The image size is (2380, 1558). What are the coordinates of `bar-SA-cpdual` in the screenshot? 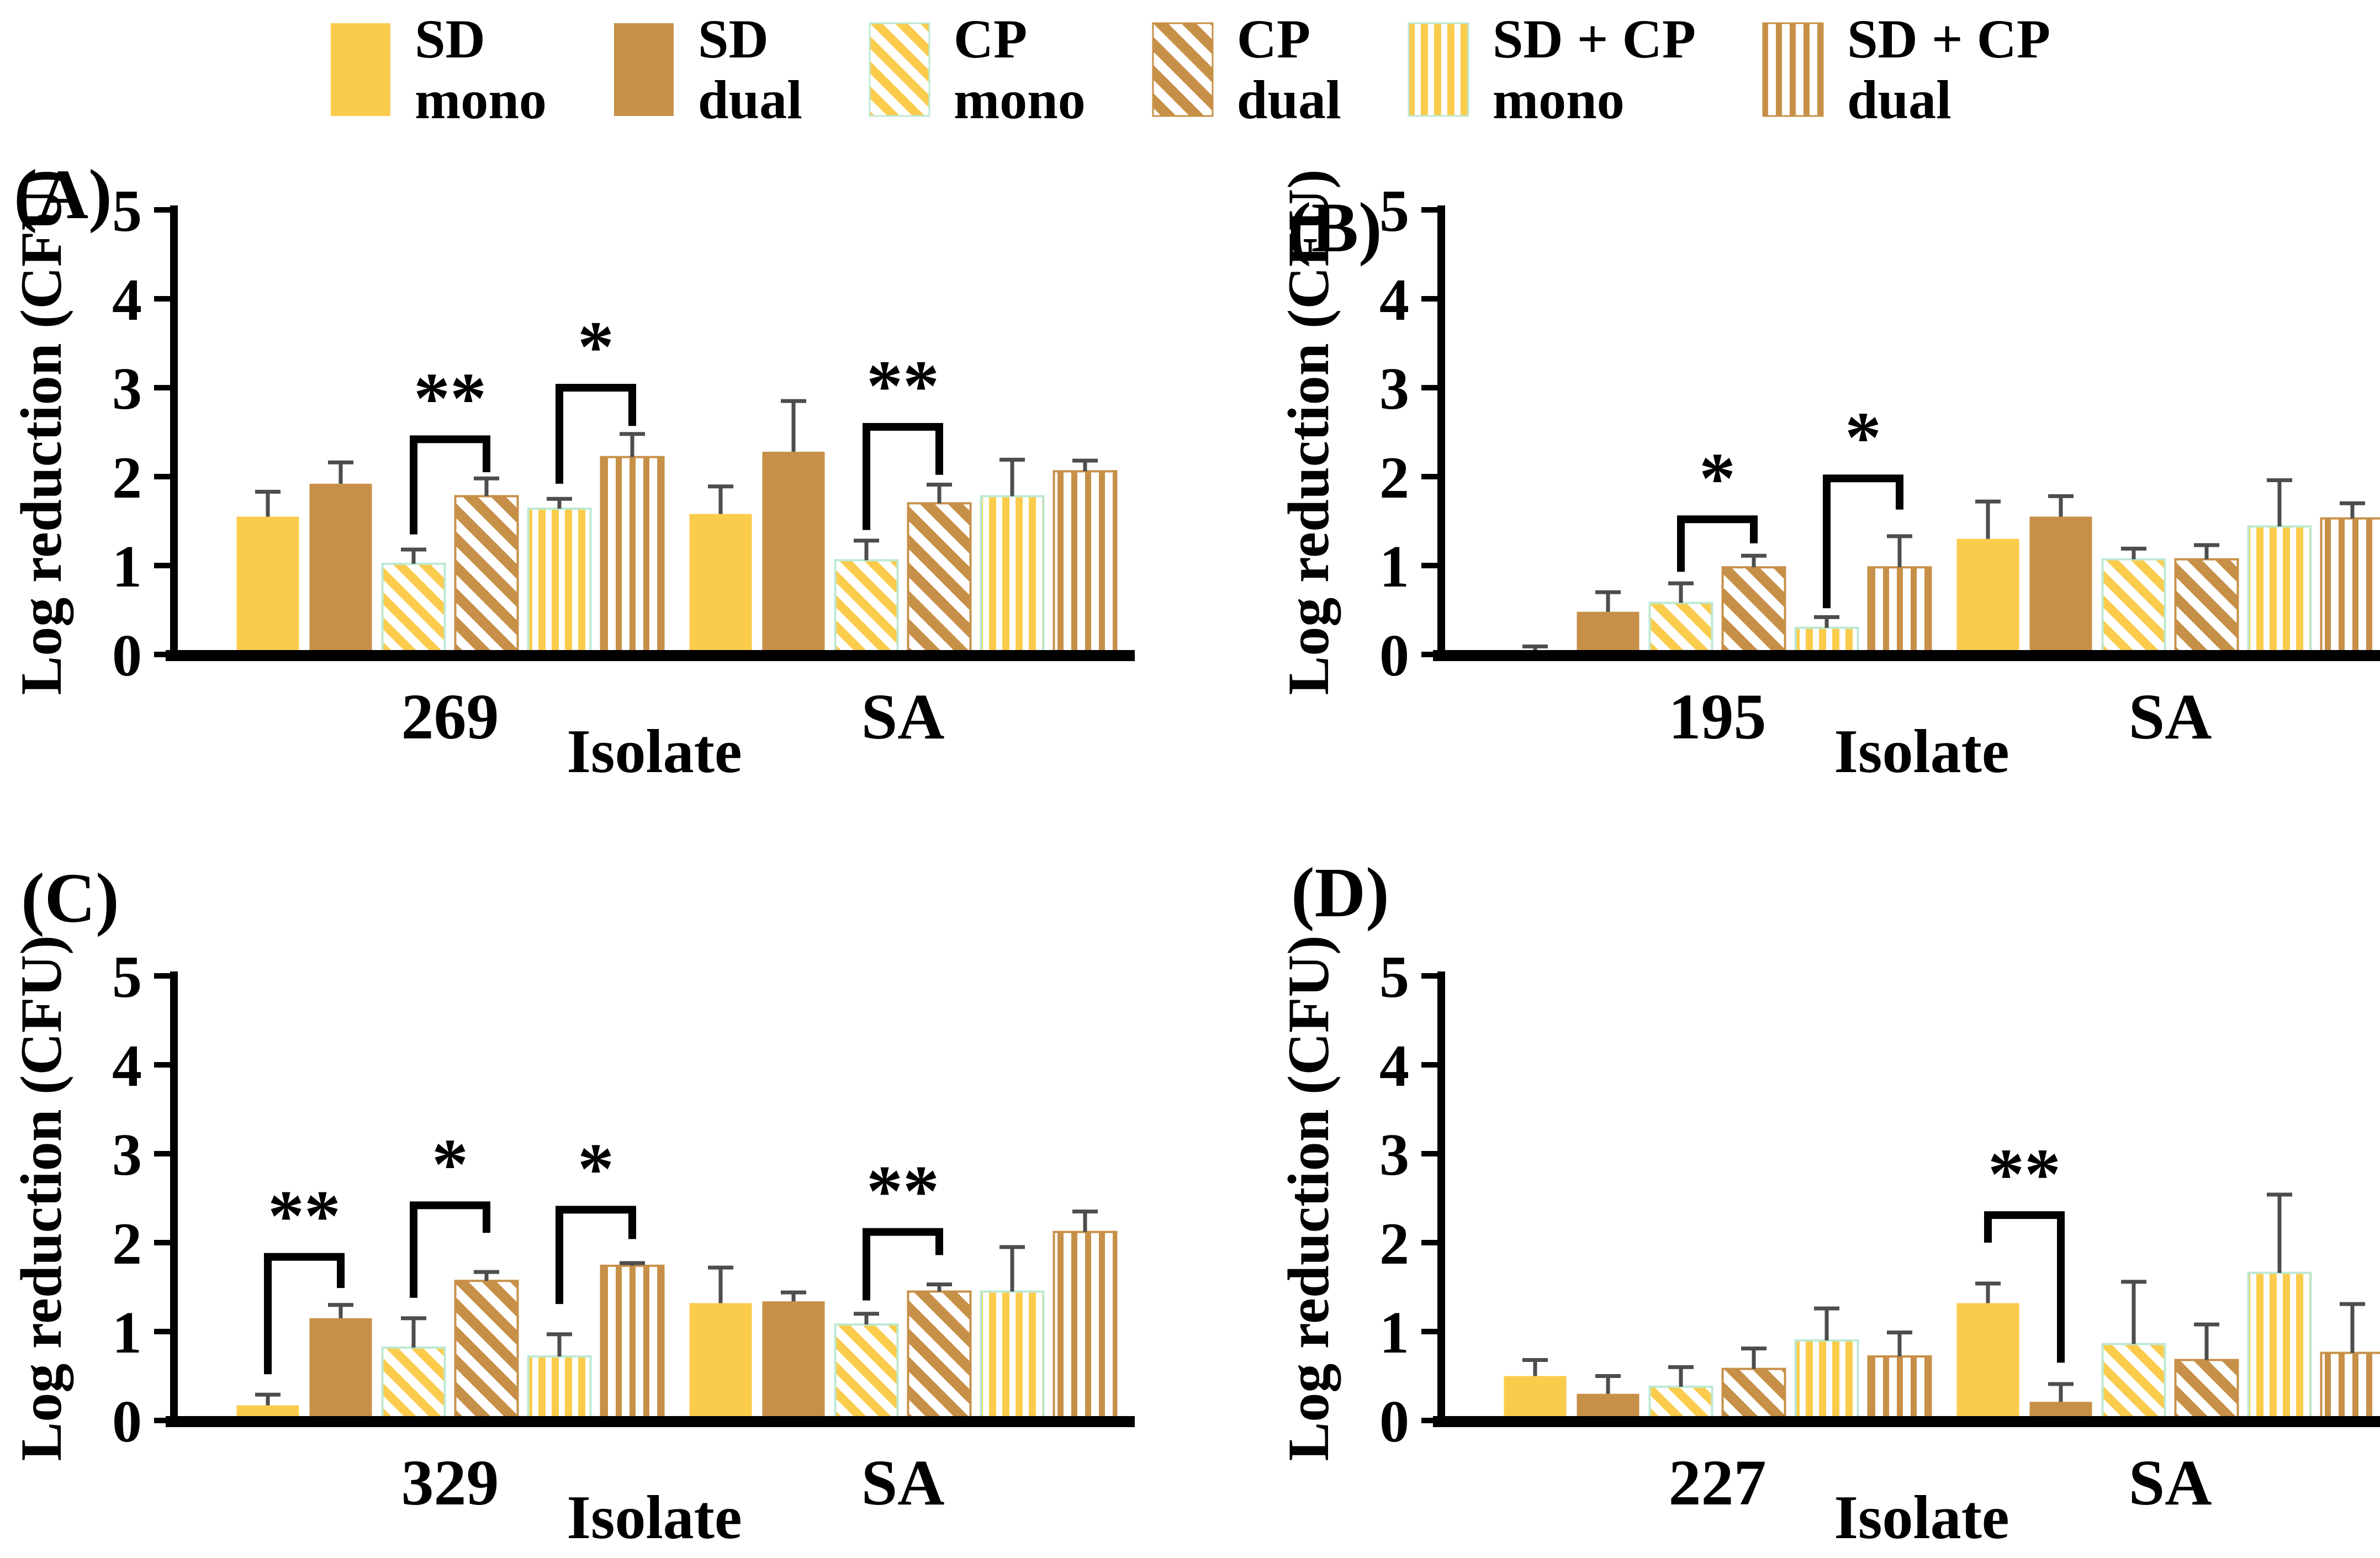 It's located at (2206, 1391).